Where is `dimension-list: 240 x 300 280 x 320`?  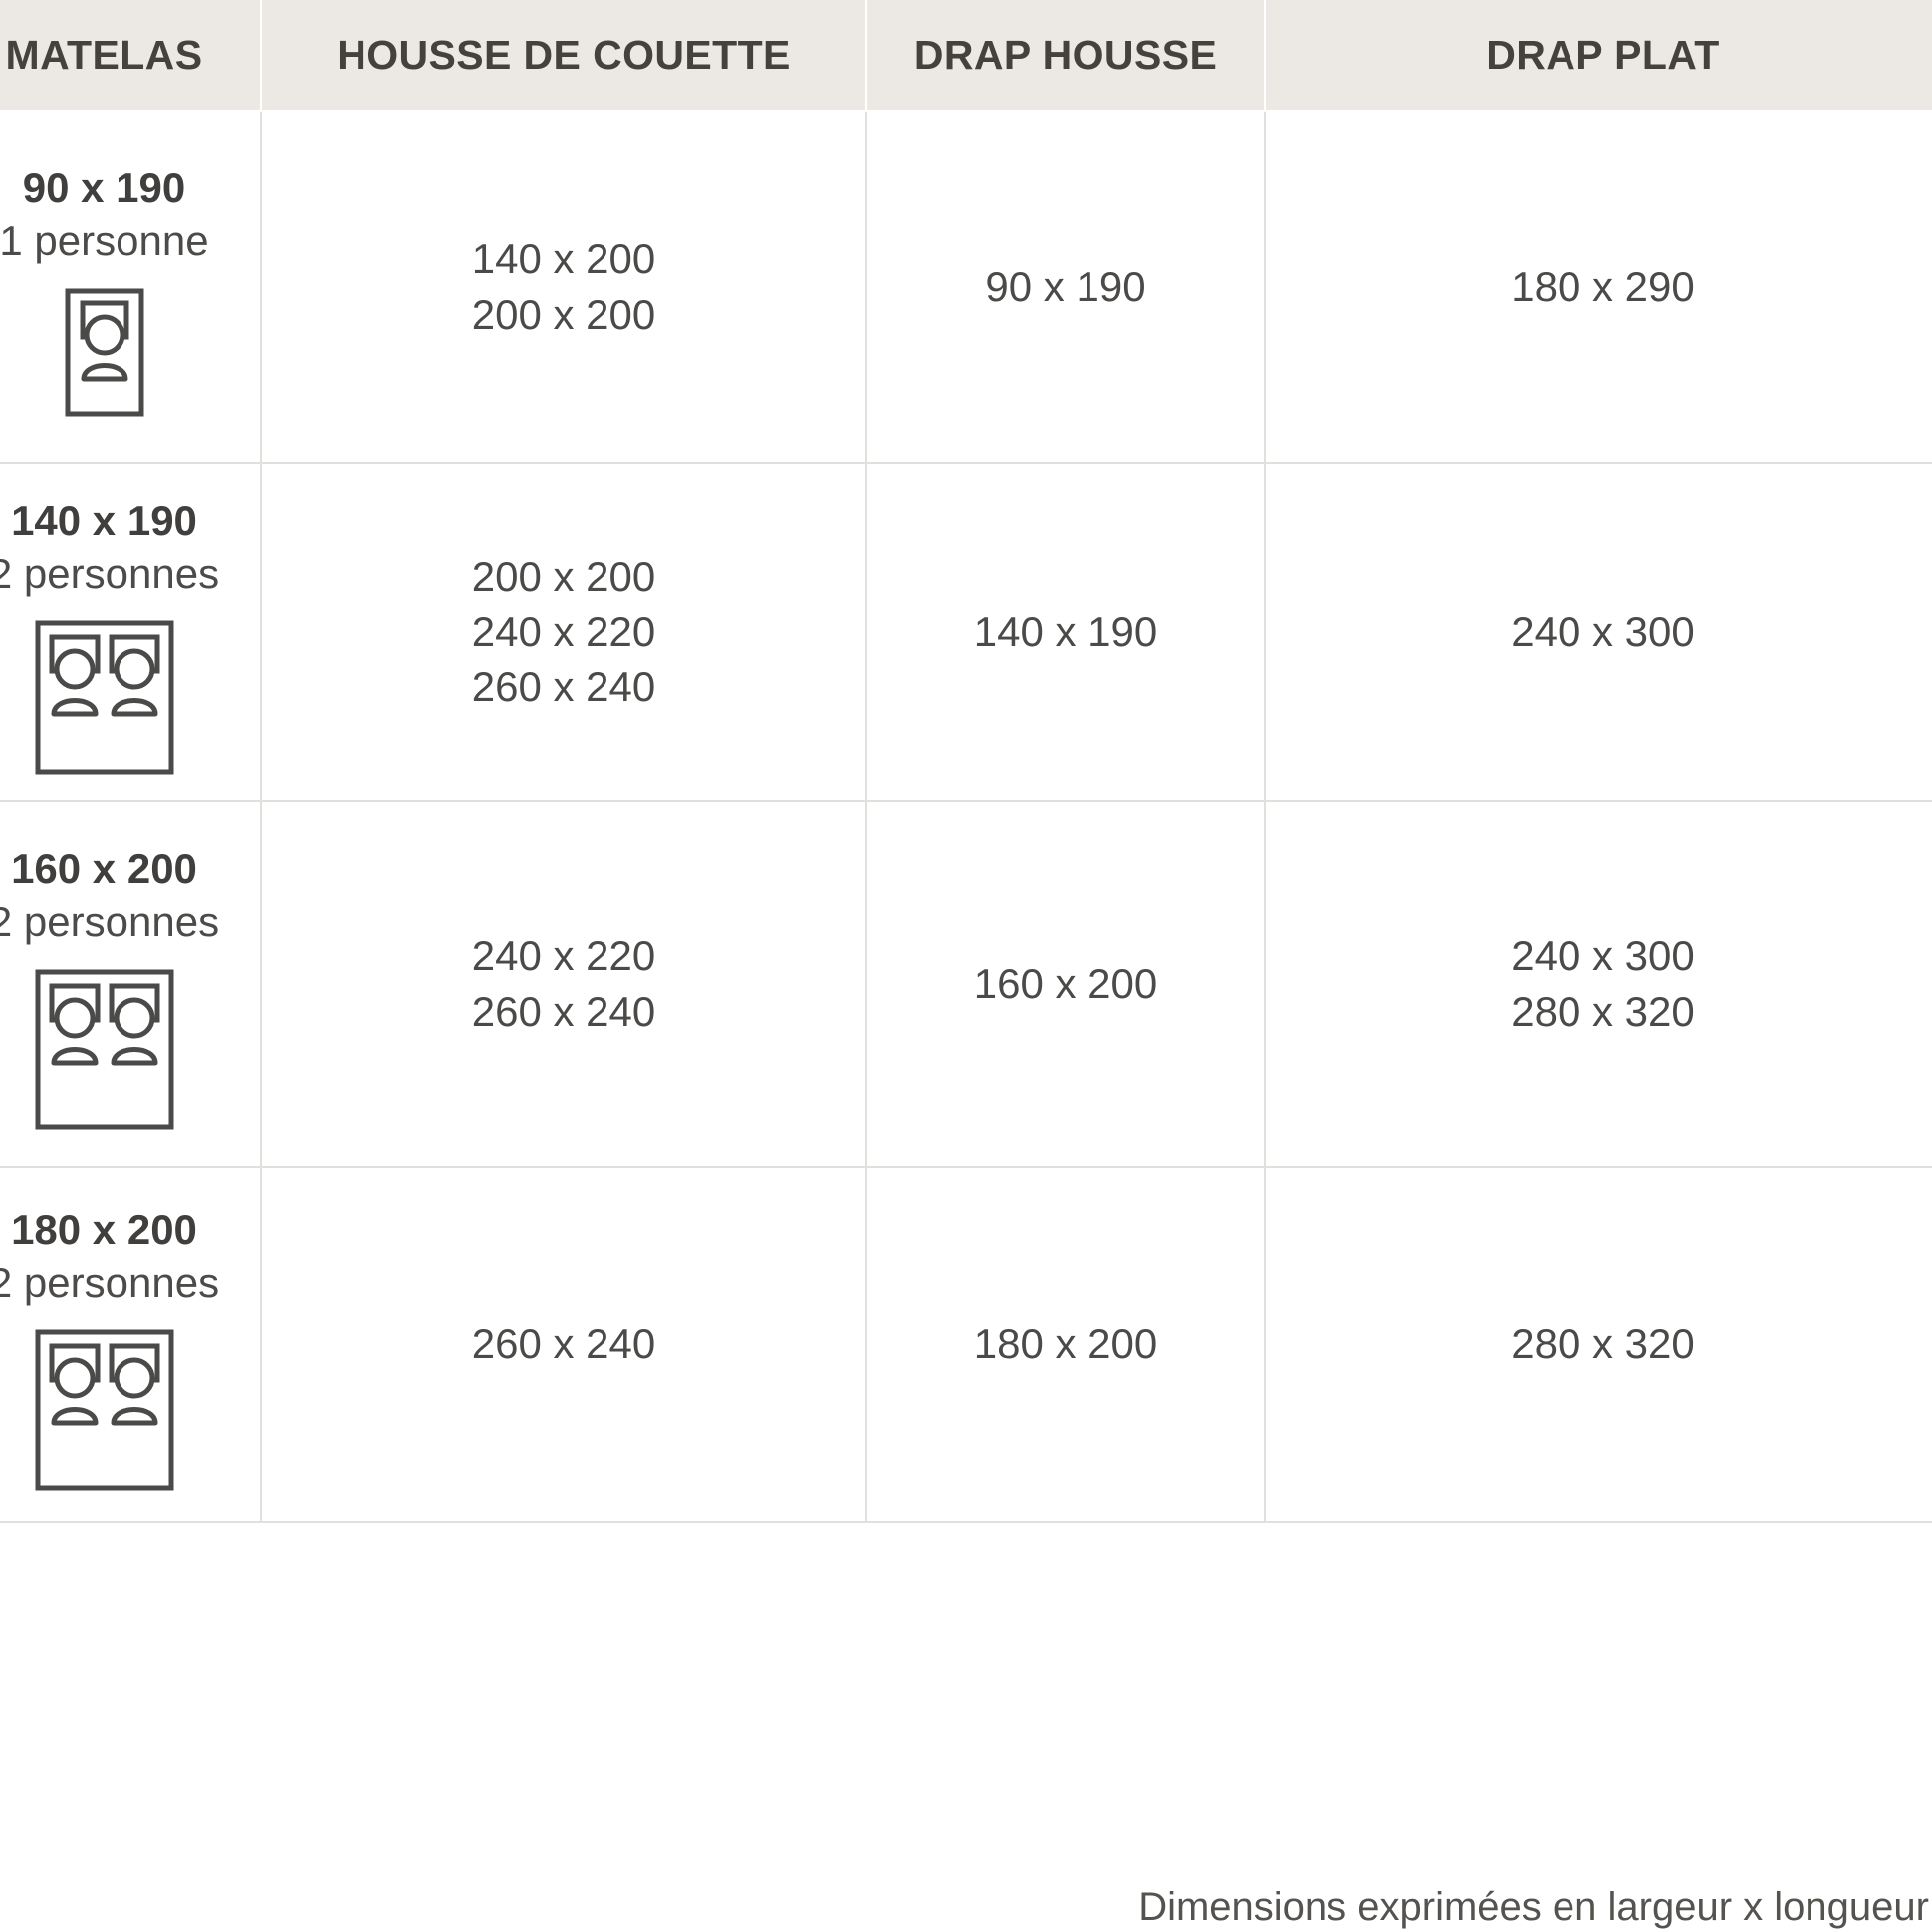
dimension-list: 240 x 300 280 x 320 is located at coordinates (1599, 984).